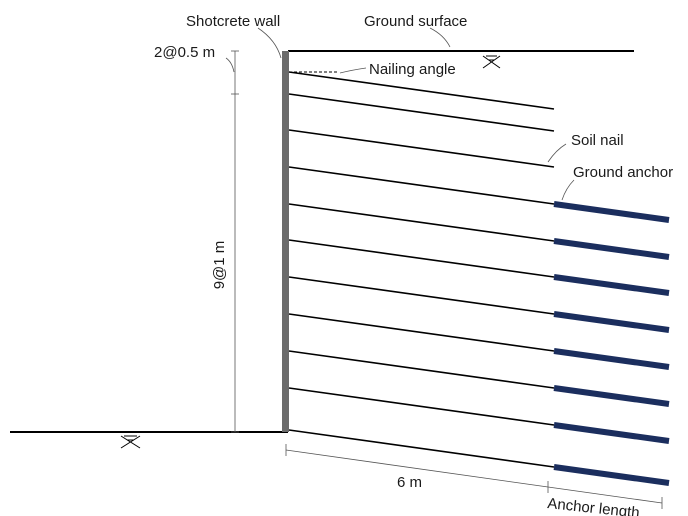  Describe the element at coordinates (235, 241) in the screenshot. I see `height-dimension` at that location.